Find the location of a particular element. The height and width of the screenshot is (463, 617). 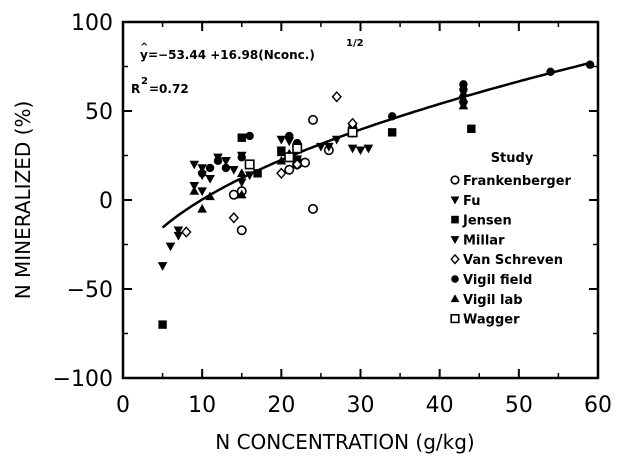

legend-marker-jensen is located at coordinates (455, 219).